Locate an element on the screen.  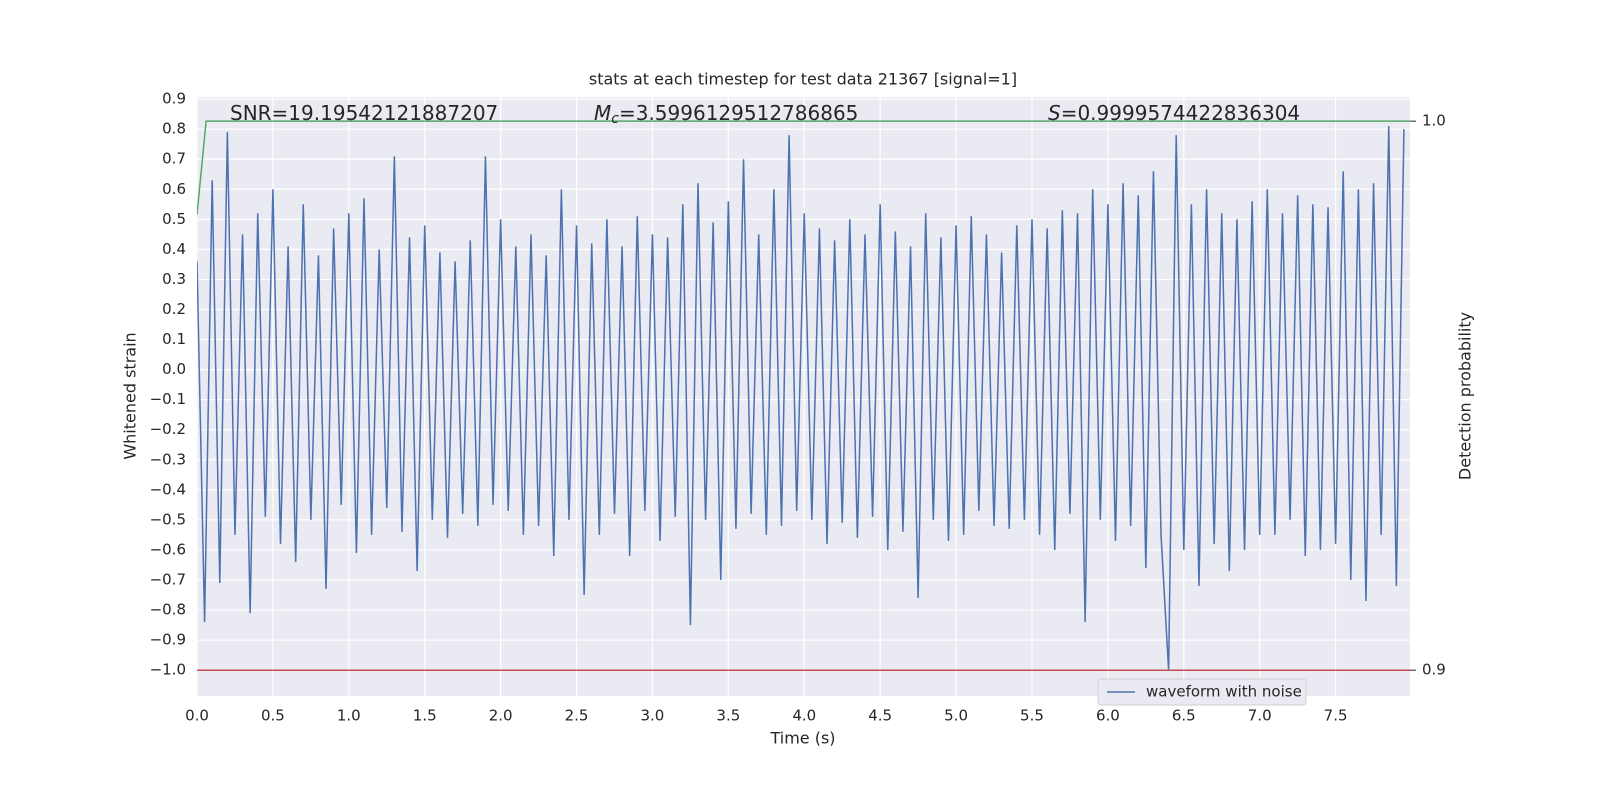
annotation-symbol: M is located at coordinates (602, 113).